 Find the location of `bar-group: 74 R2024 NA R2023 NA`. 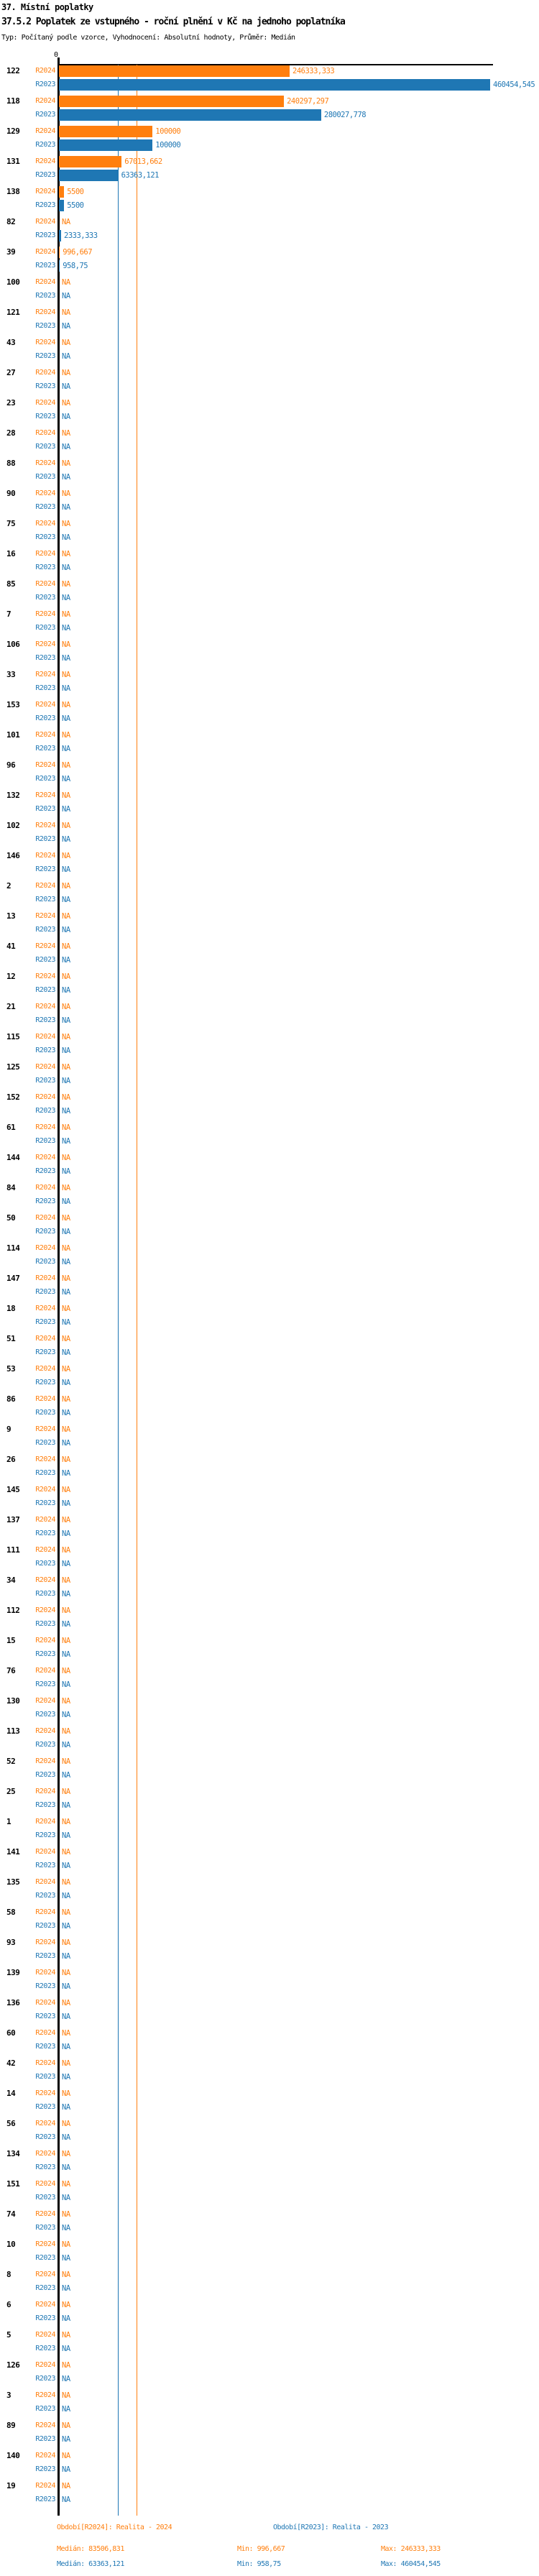

bar-group: 74 R2024 NA R2023 NA is located at coordinates (269, 2221).